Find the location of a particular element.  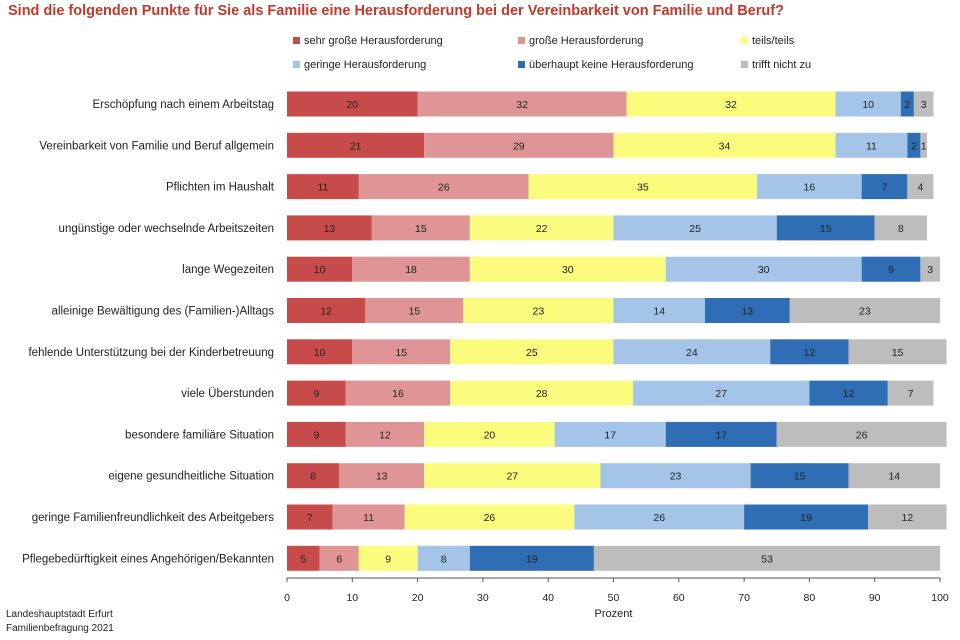

value-label: 6 is located at coordinates (339, 559).